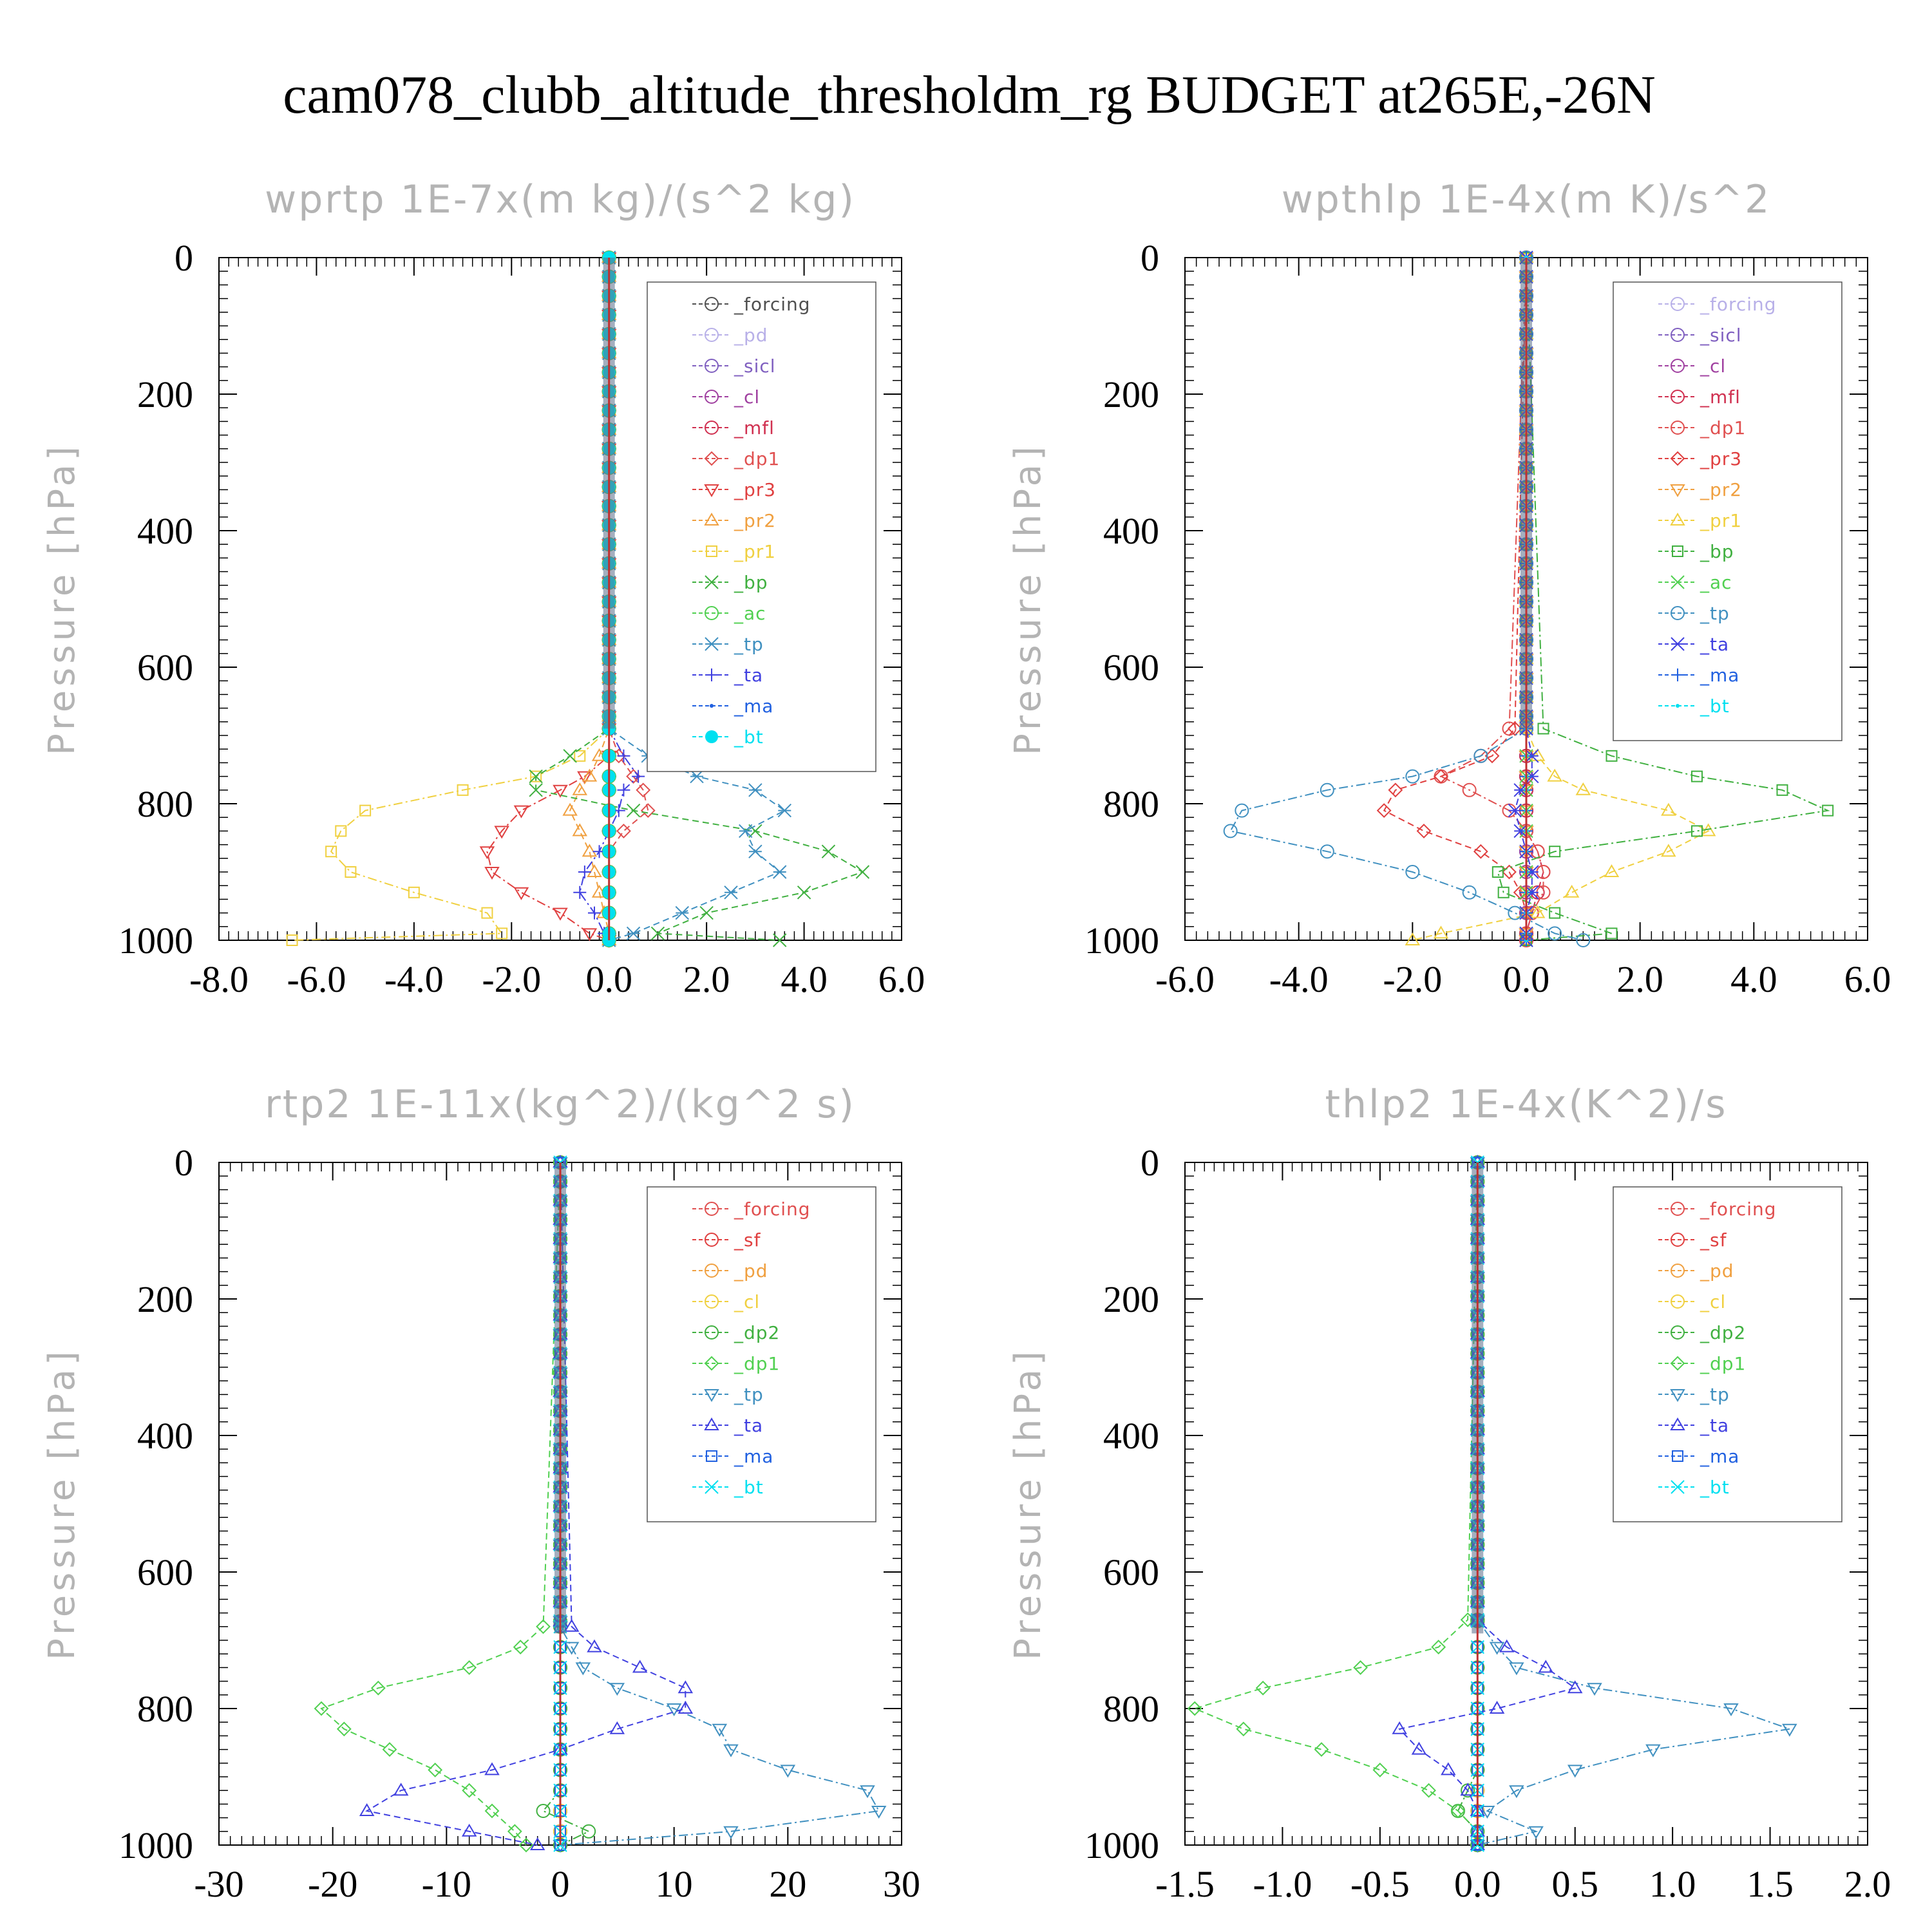 The image size is (1932, 1932). Describe the element at coordinates (1283, 1884) in the screenshot. I see `x-tick-label: -1.0` at that location.